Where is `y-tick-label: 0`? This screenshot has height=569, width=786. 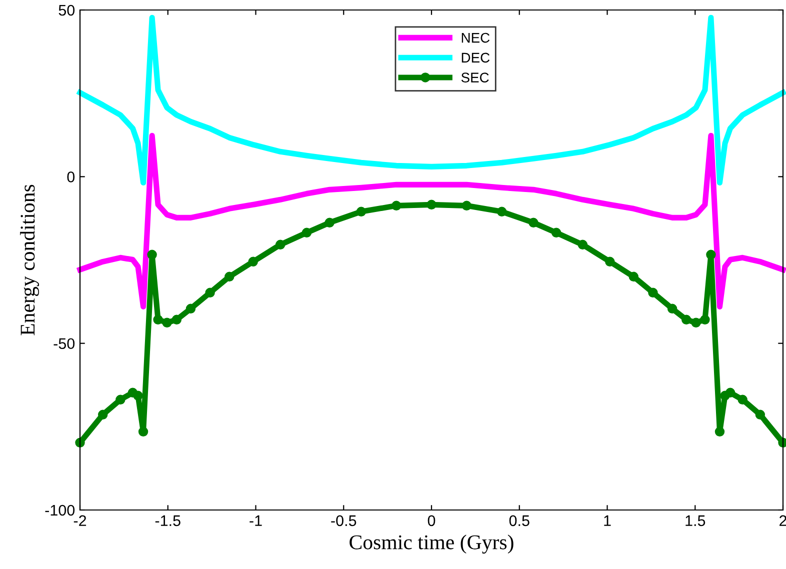 y-tick-label: 0 is located at coordinates (71, 177).